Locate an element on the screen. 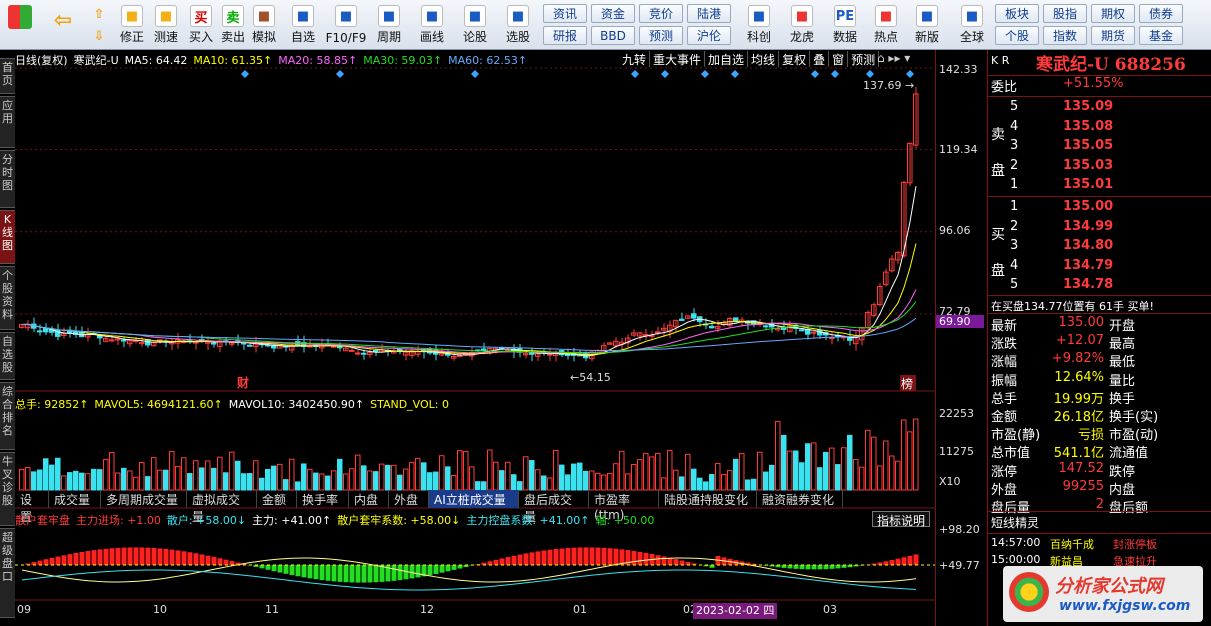 This screenshot has width=1211, height=626. left-tab-4: 个股资料 is located at coordinates (7, 298).